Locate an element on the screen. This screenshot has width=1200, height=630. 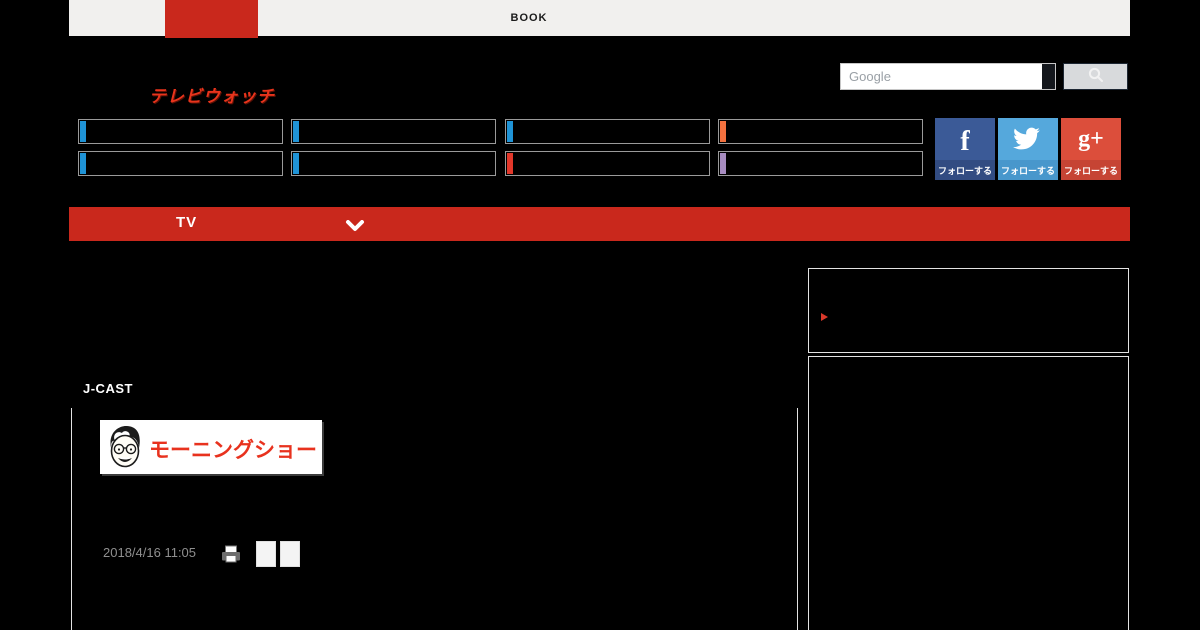
facebook-follow-footer: フォローする is located at coordinates (965, 170).